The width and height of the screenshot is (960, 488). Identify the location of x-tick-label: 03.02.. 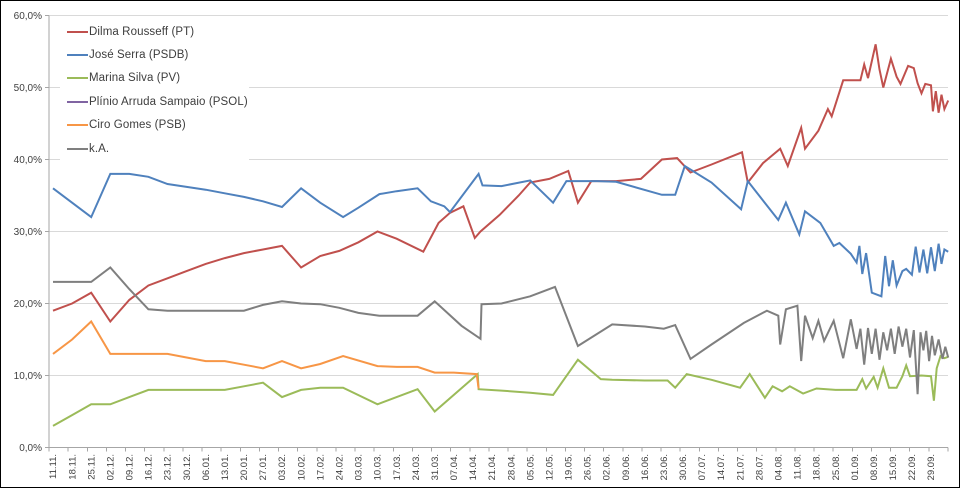
(282, 467).